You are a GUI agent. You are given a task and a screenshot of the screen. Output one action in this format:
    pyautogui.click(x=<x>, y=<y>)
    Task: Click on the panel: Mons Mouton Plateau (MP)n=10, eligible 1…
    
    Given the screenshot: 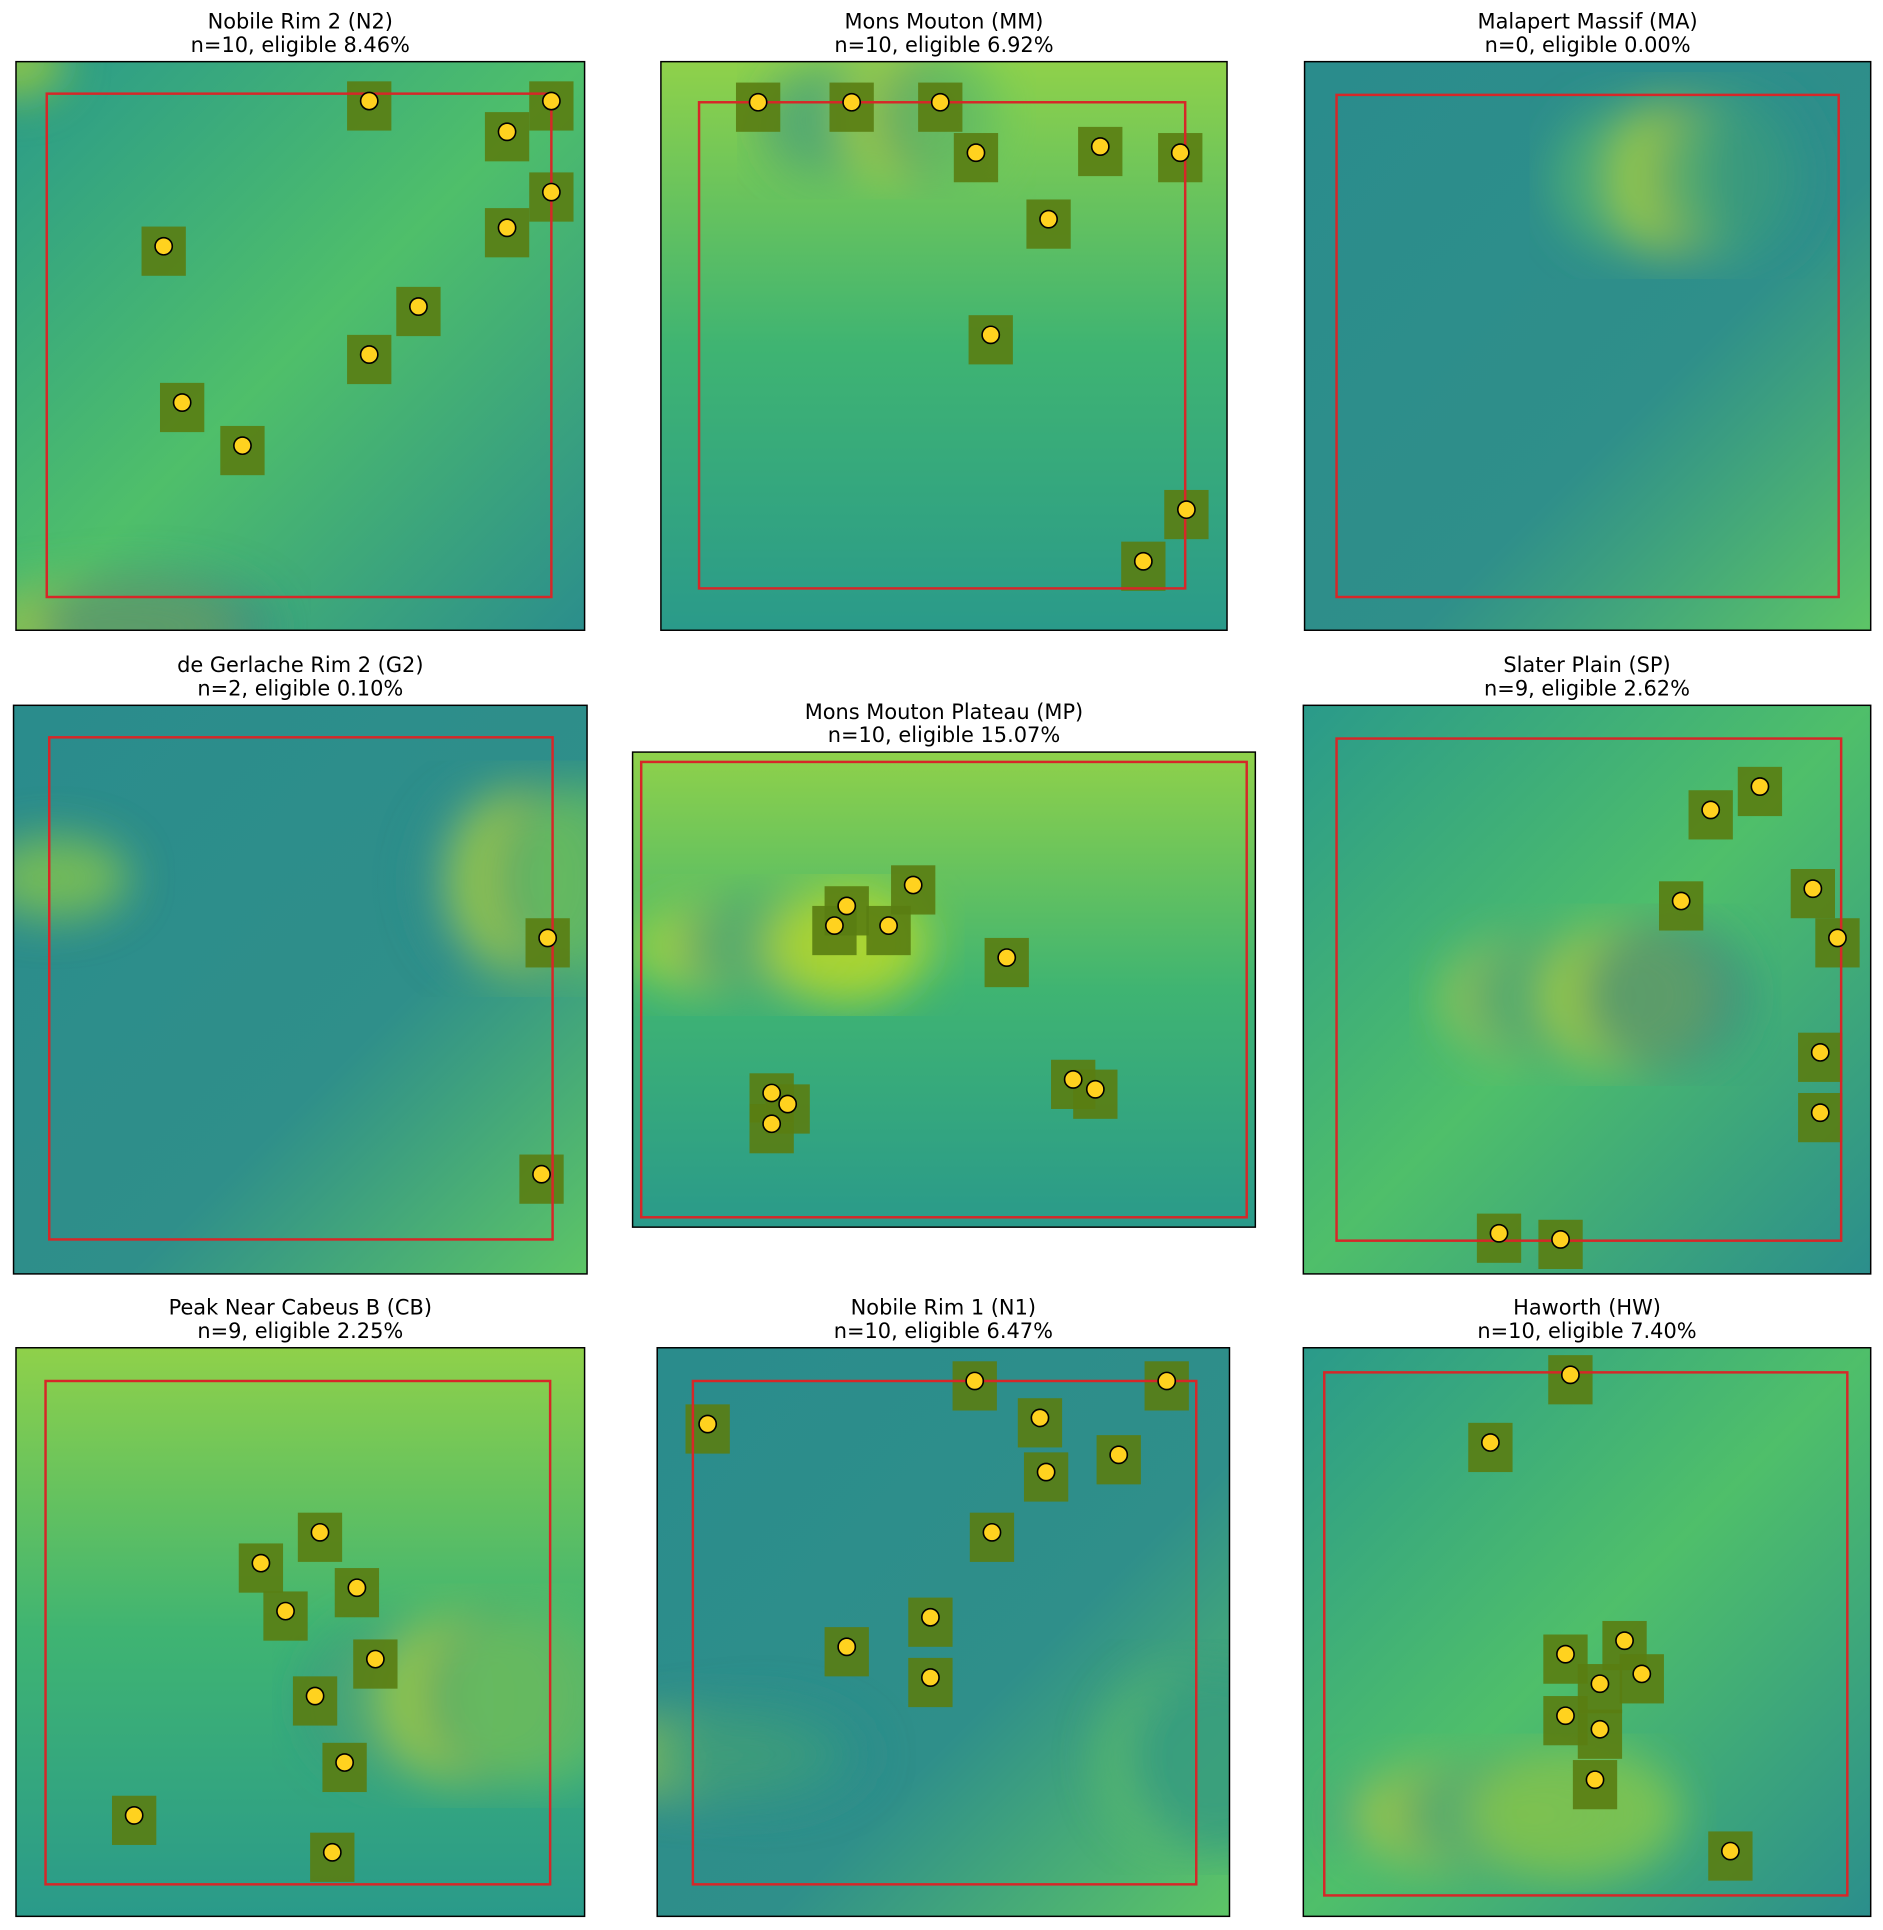 What is the action you would take?
    pyautogui.click(x=944, y=964)
    